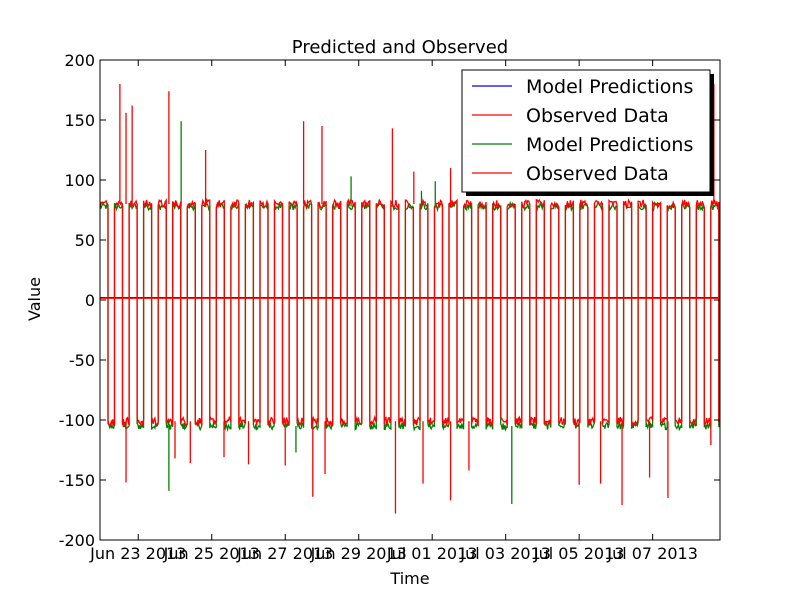 The height and width of the screenshot is (600, 800). What do you see at coordinates (284, 553) in the screenshot?
I see `x-tick-label-2: Jun 27 2013` at bounding box center [284, 553].